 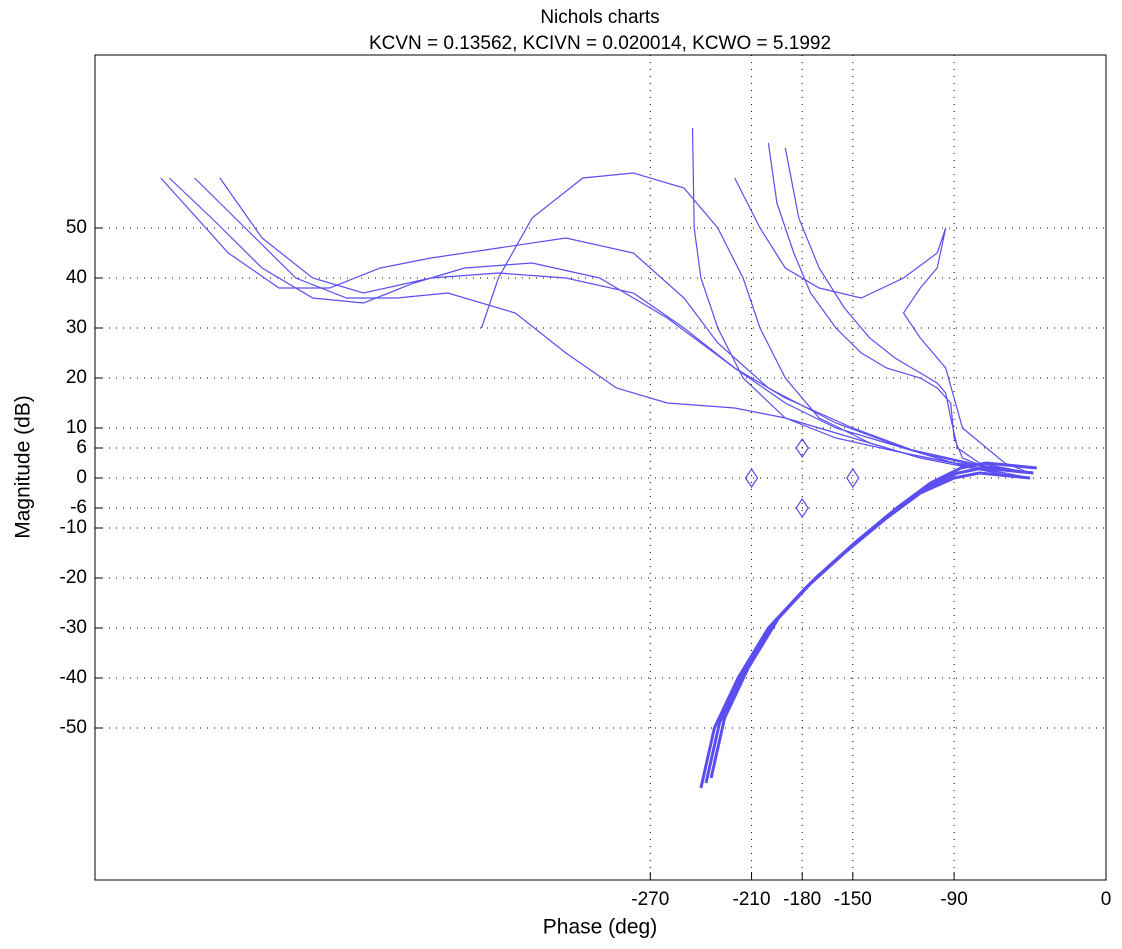 What do you see at coordinates (650, 899) in the screenshot?
I see `x-tick-label: -270` at bounding box center [650, 899].